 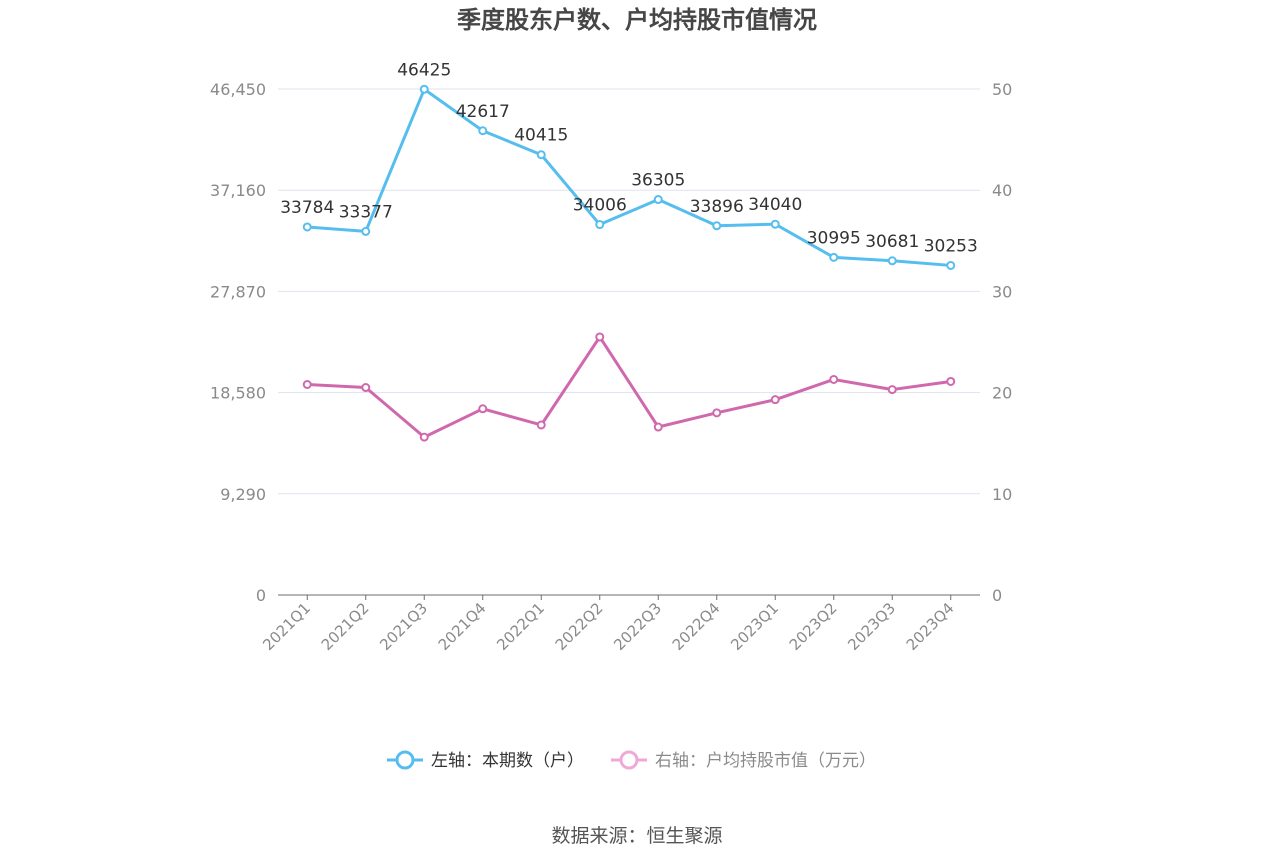 I want to click on data-label: 34040, so click(x=775, y=205).